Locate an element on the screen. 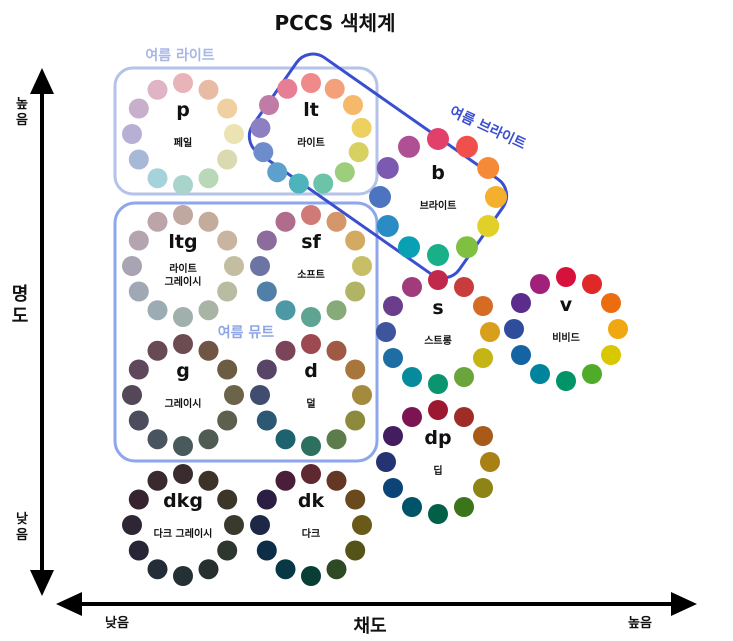 The width and height of the screenshot is (733, 641). tone-name-s: 스트롱 is located at coordinates (438, 341).